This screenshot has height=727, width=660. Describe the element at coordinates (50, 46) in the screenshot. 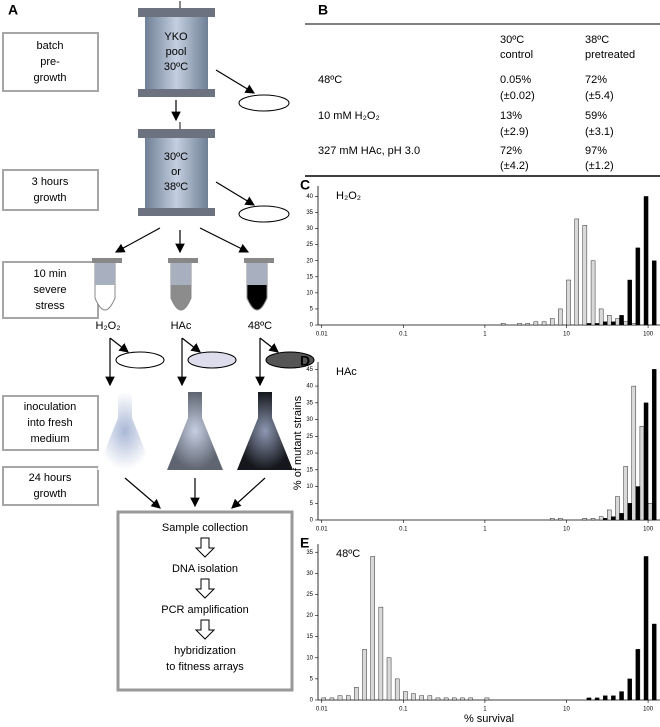

I see `step-text: batch` at that location.